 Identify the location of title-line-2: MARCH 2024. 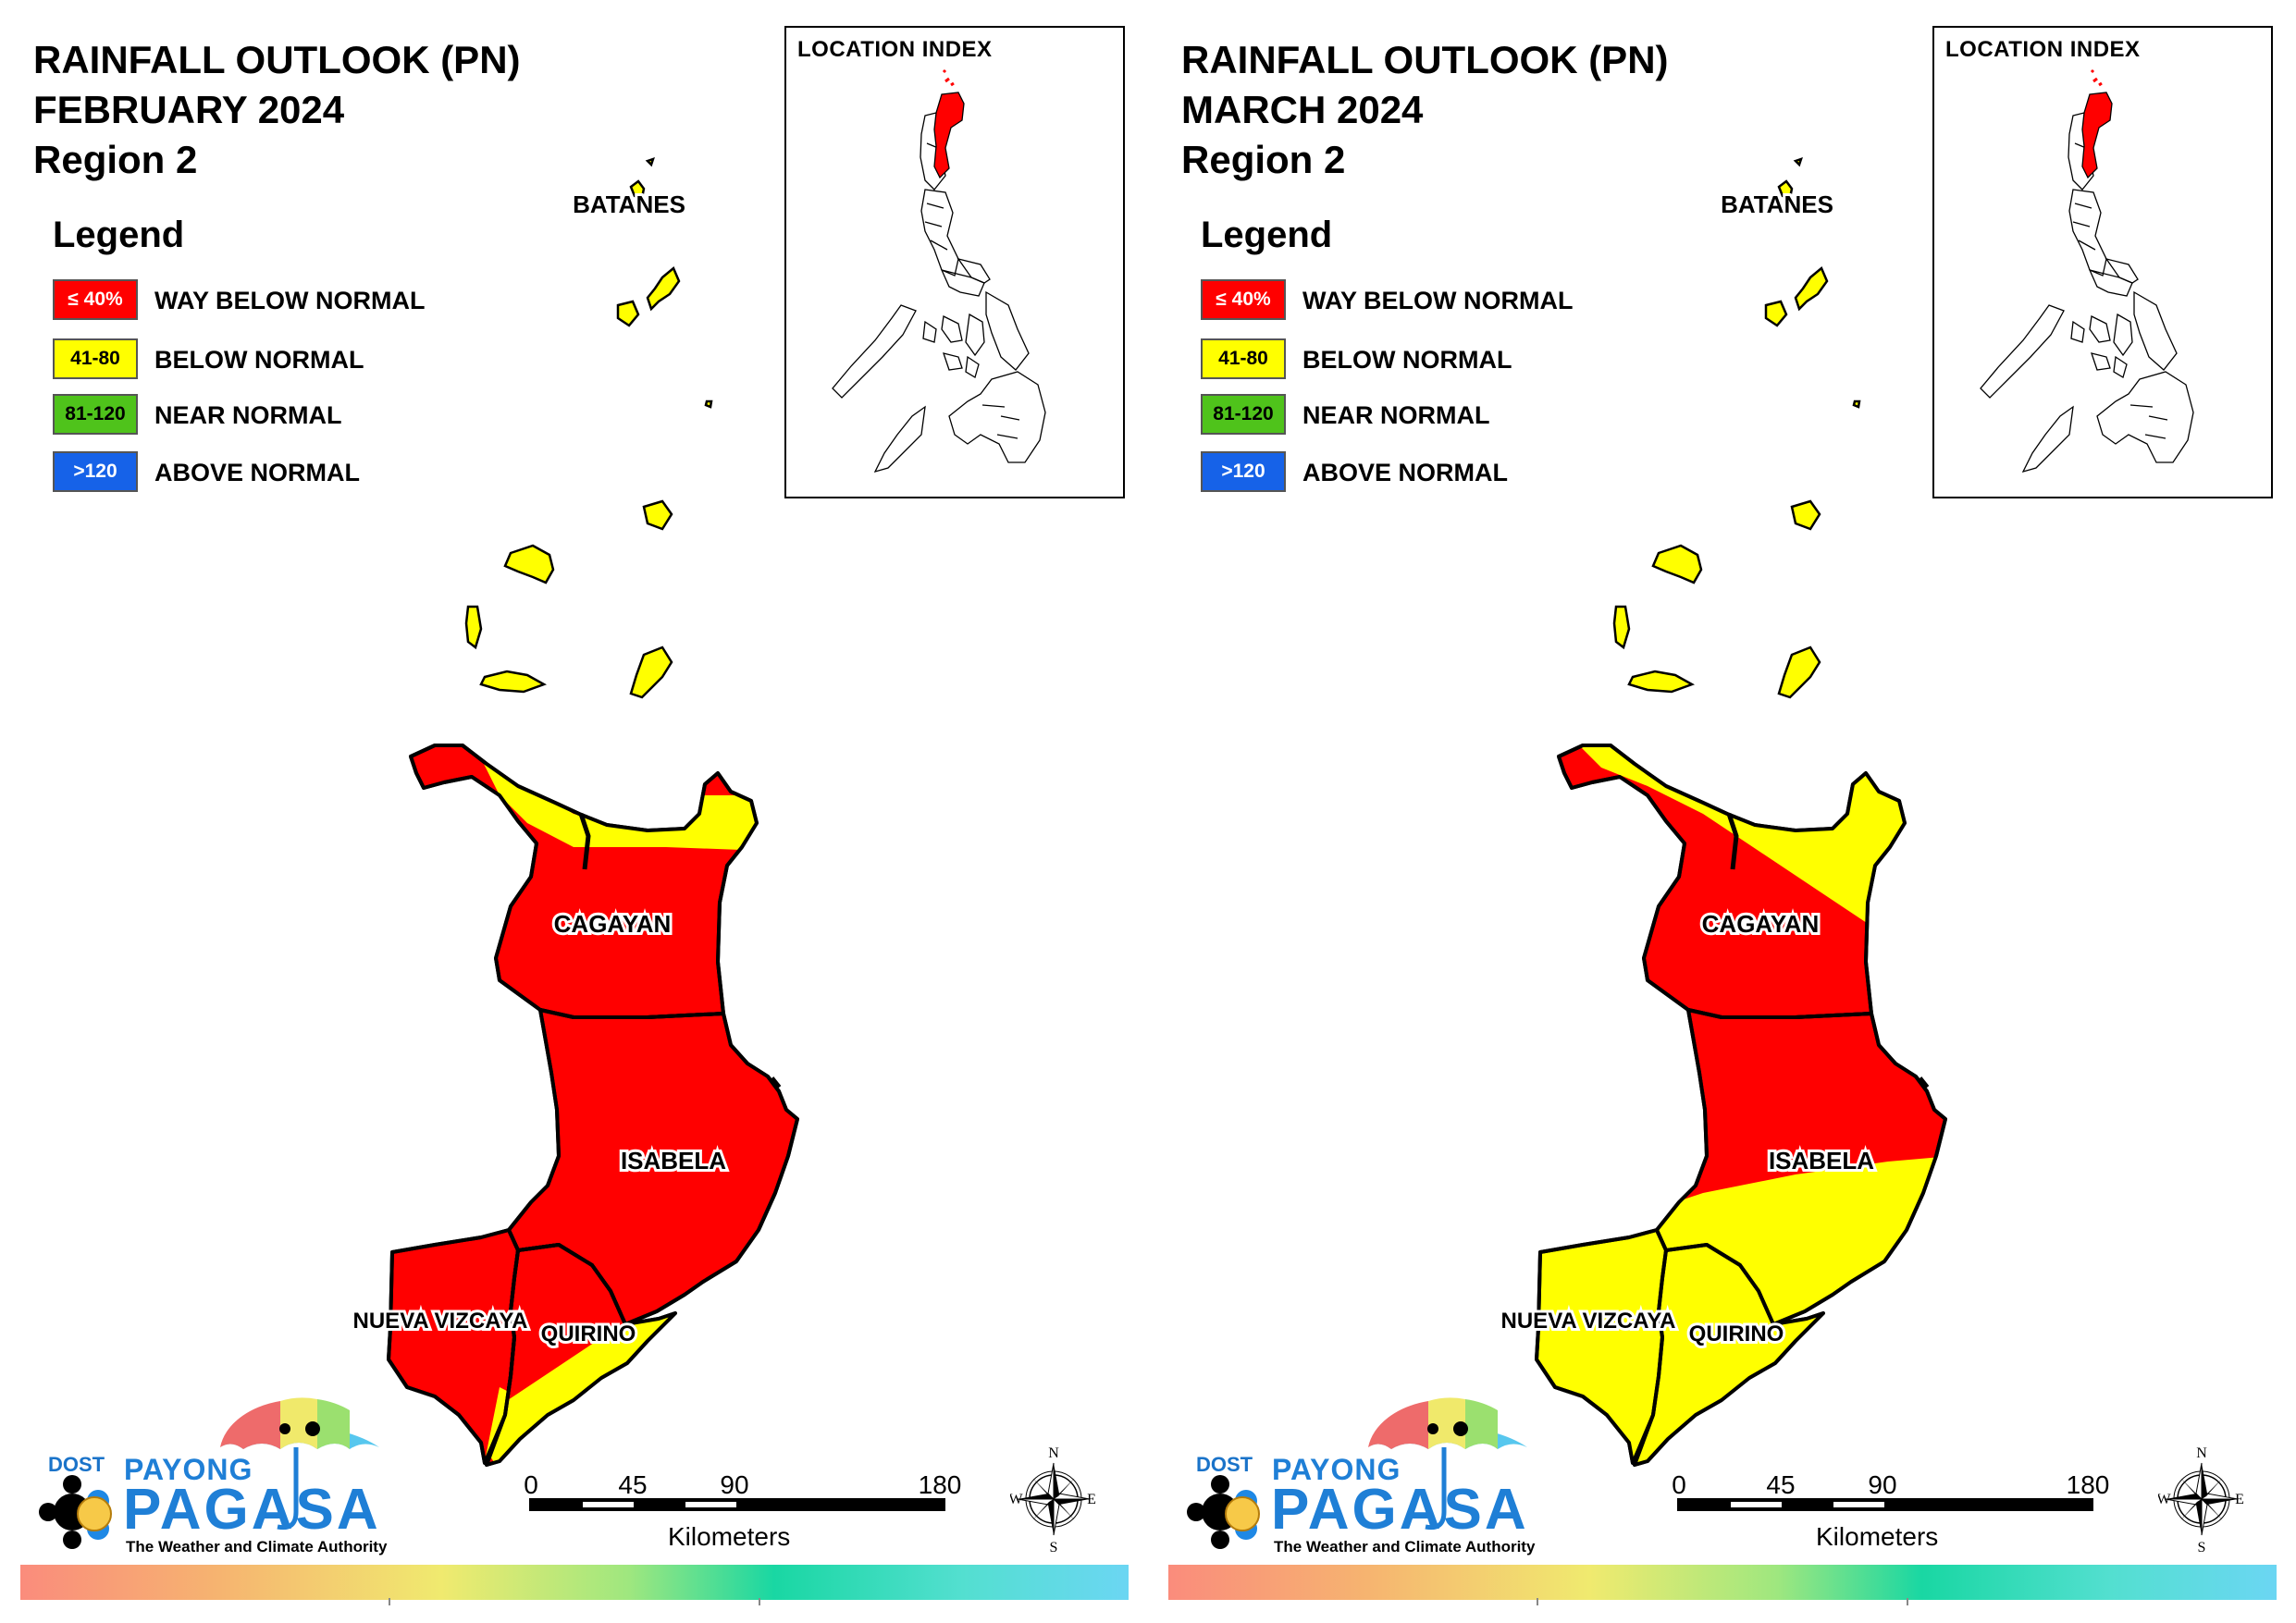
(1302, 109).